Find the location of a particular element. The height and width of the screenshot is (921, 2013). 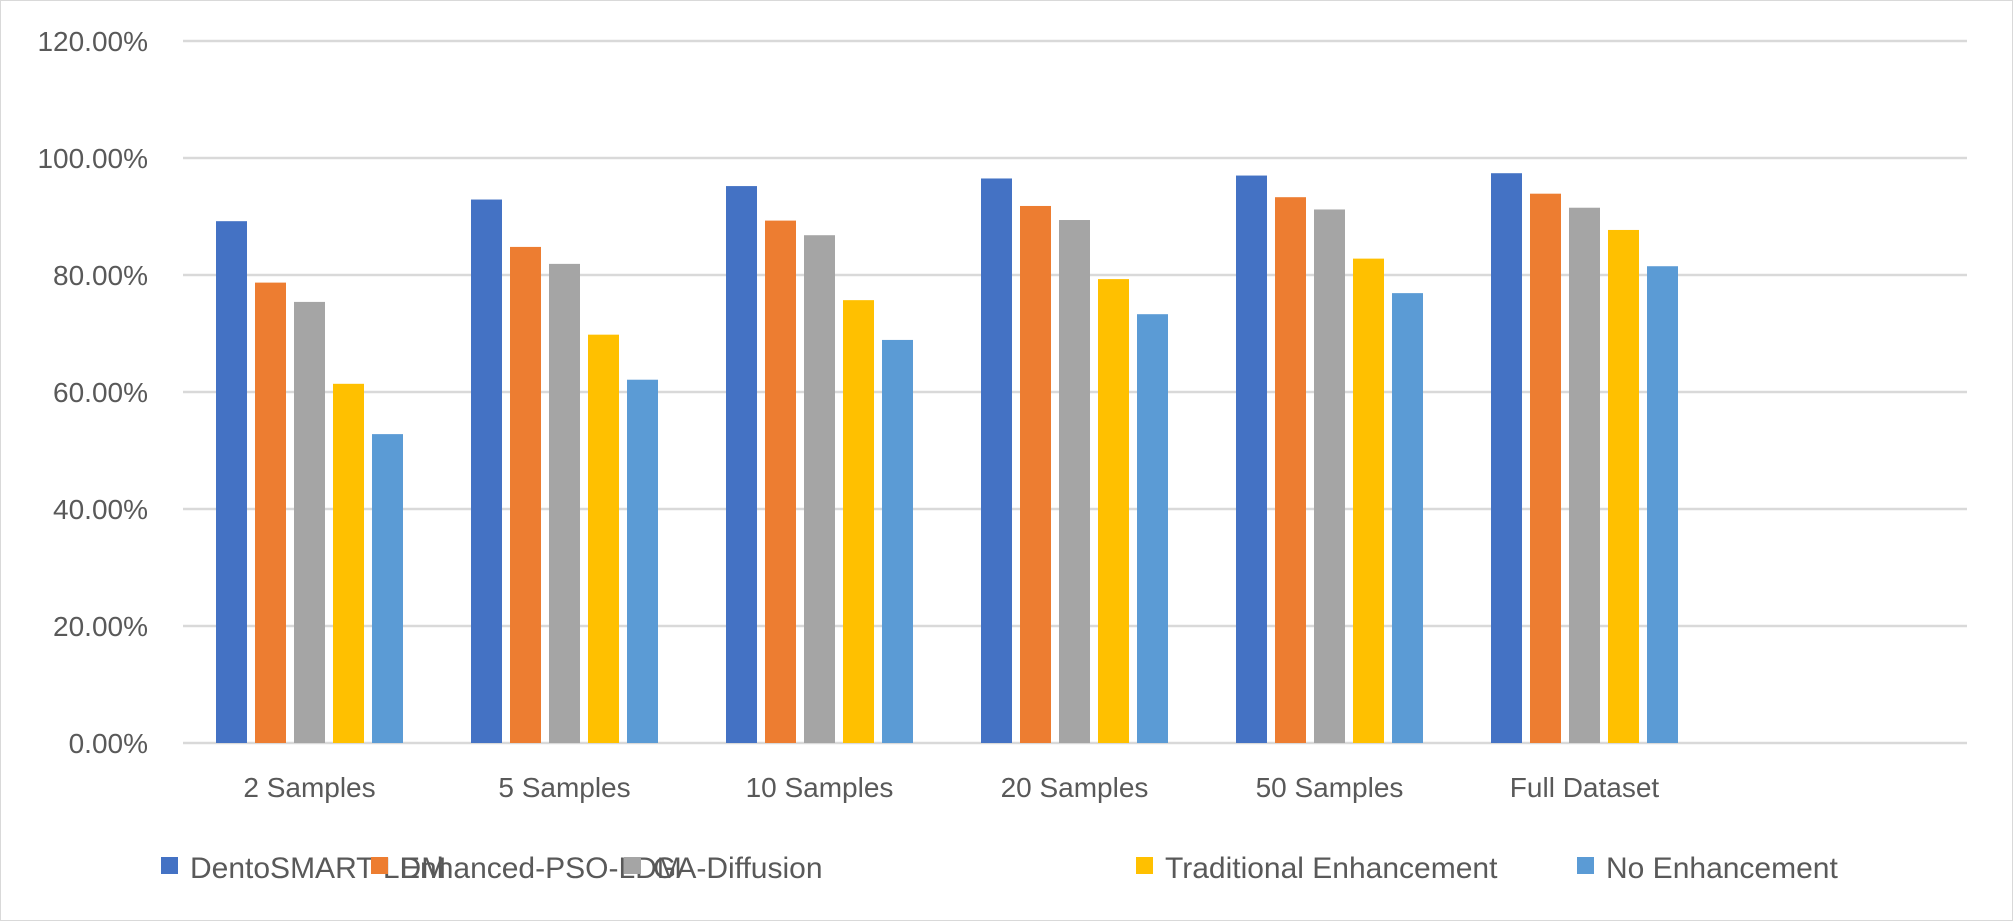

legend-item: GA-Diffusion is located at coordinates (723, 868).